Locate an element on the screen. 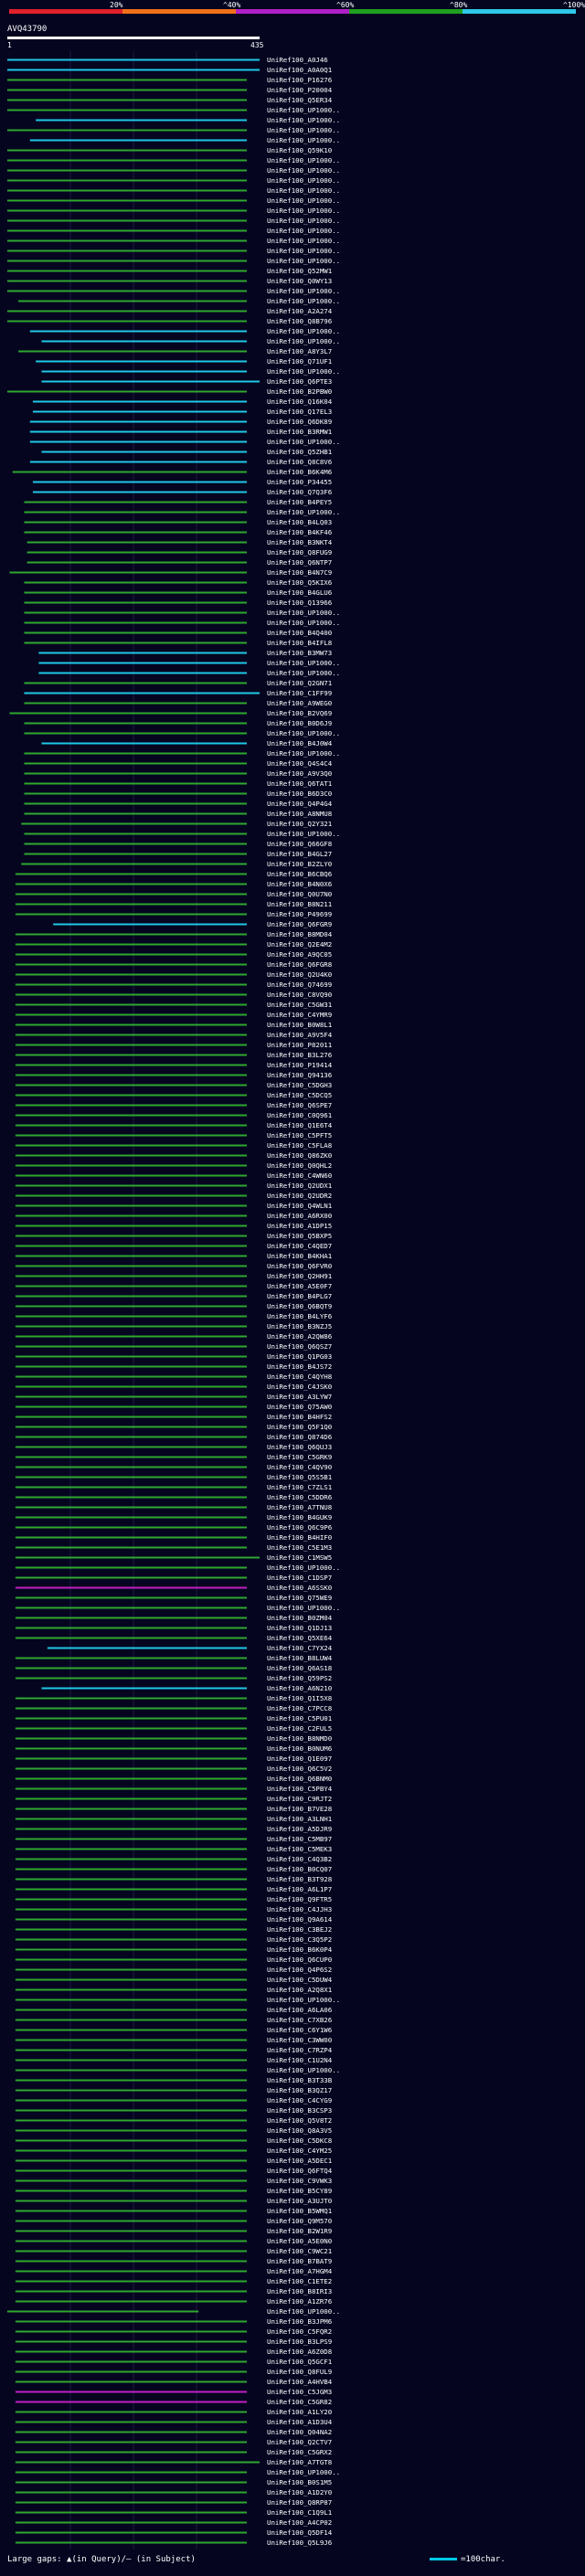  hit-label: UniRef100_Q6BQT9 is located at coordinates (299, 1306).